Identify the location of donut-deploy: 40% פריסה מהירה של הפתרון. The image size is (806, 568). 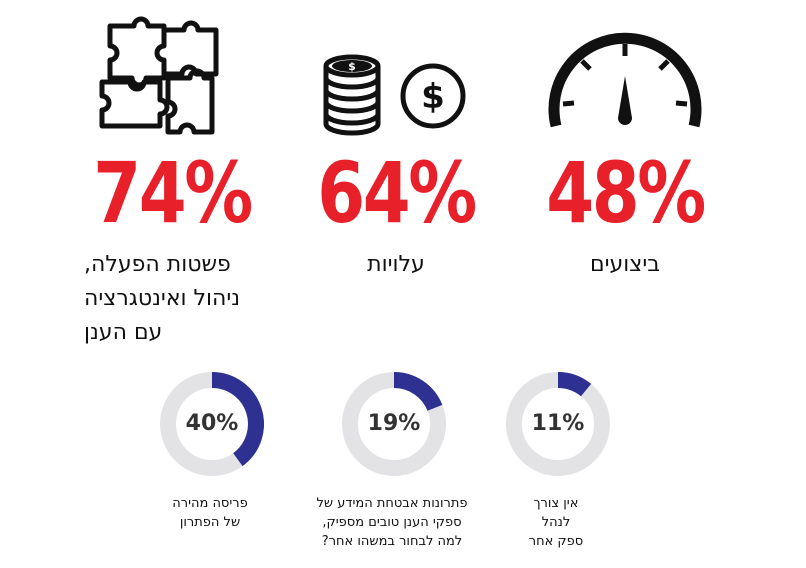
(210, 467).